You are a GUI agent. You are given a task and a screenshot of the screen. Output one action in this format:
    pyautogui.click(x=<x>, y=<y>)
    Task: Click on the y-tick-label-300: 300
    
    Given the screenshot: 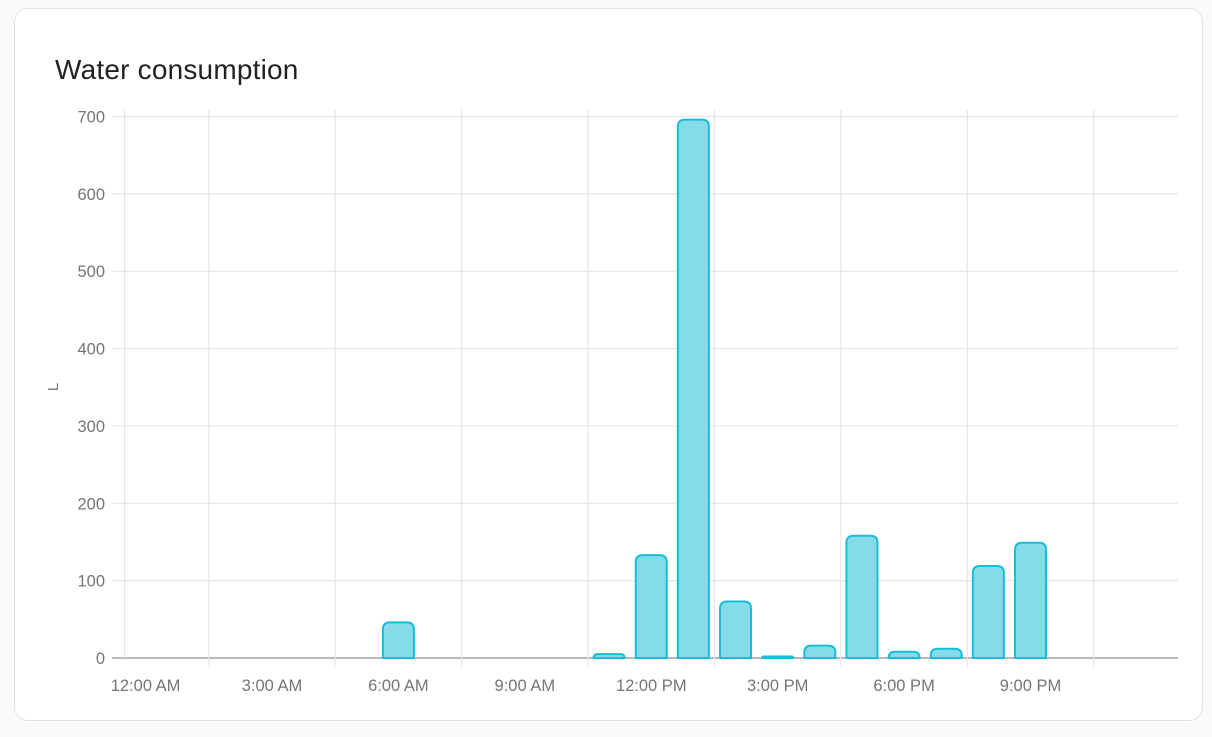 What is the action you would take?
    pyautogui.click(x=91, y=427)
    